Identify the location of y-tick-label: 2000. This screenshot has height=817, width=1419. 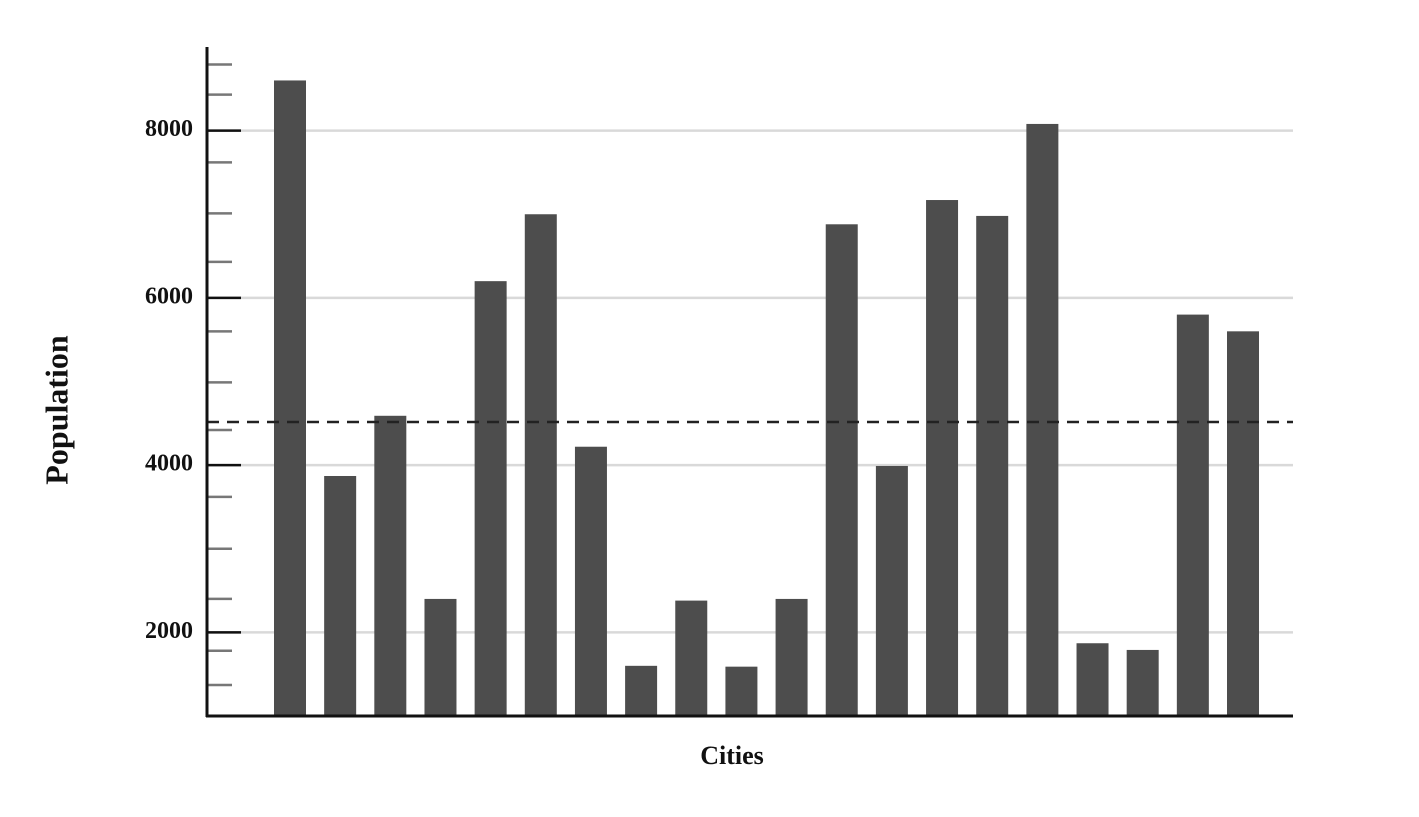
(169, 631).